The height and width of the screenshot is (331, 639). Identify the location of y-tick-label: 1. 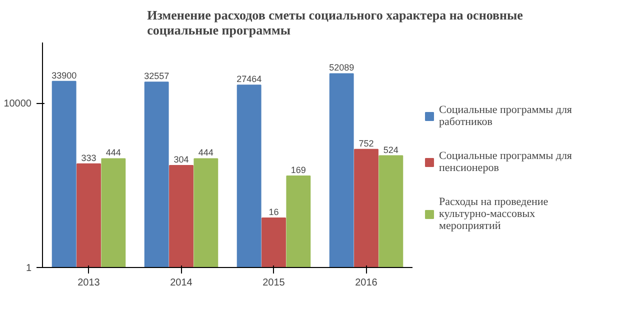
(29, 268).